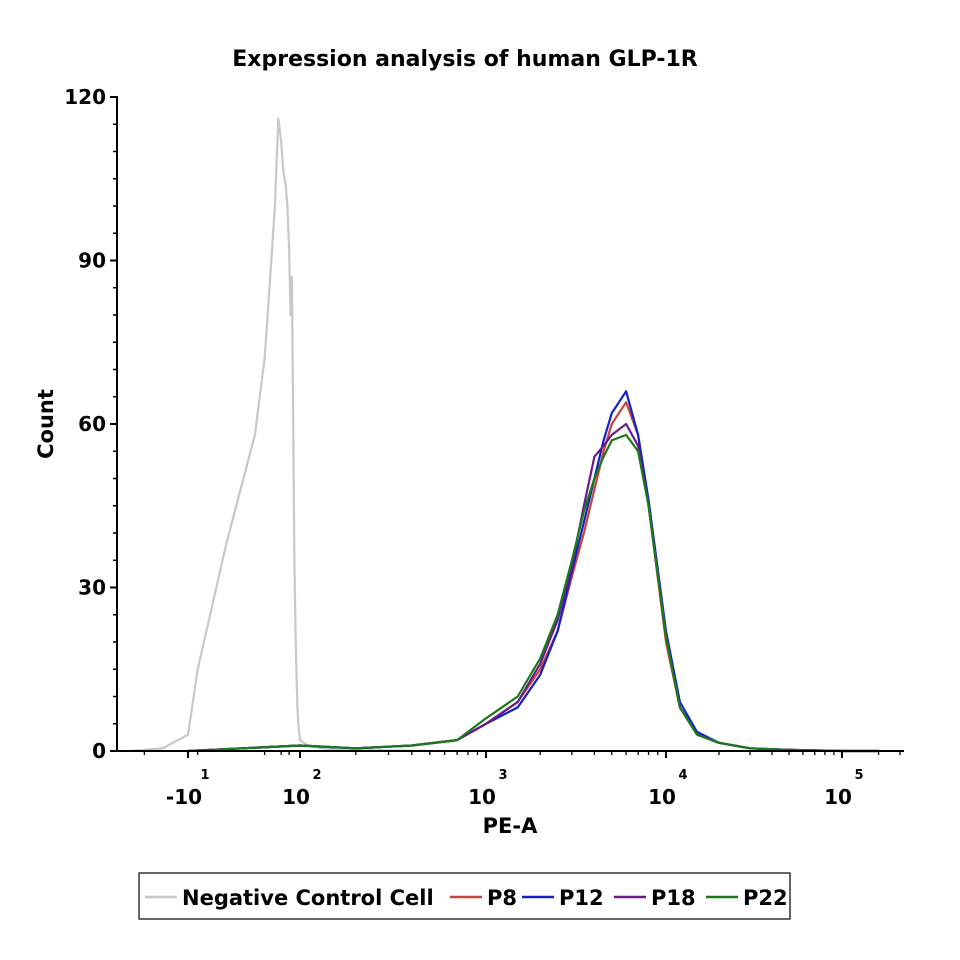  I want to click on y-tick-label: 90, so click(92, 261).